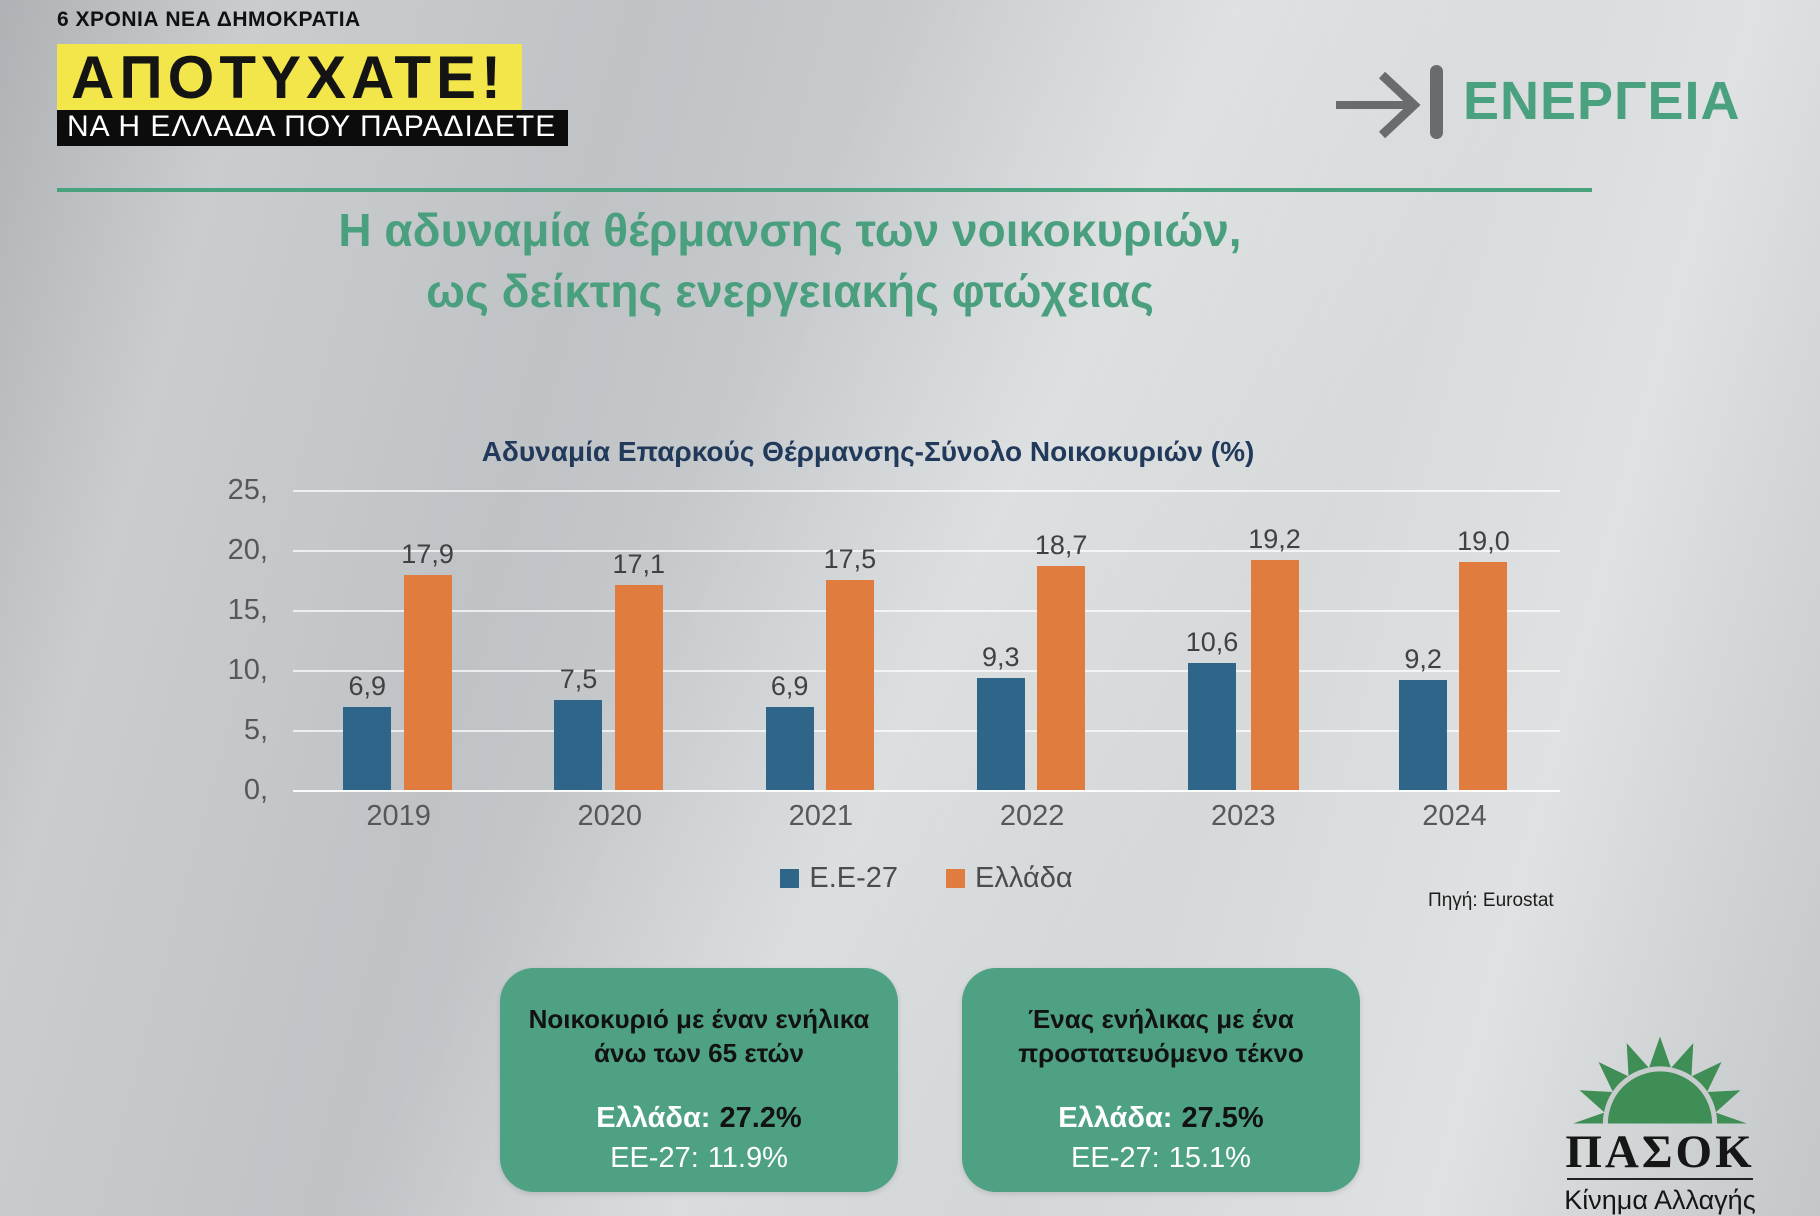 The height and width of the screenshot is (1216, 1820). Describe the element at coordinates (1454, 816) in the screenshot. I see `x-tick-label-2024: 2024` at that location.